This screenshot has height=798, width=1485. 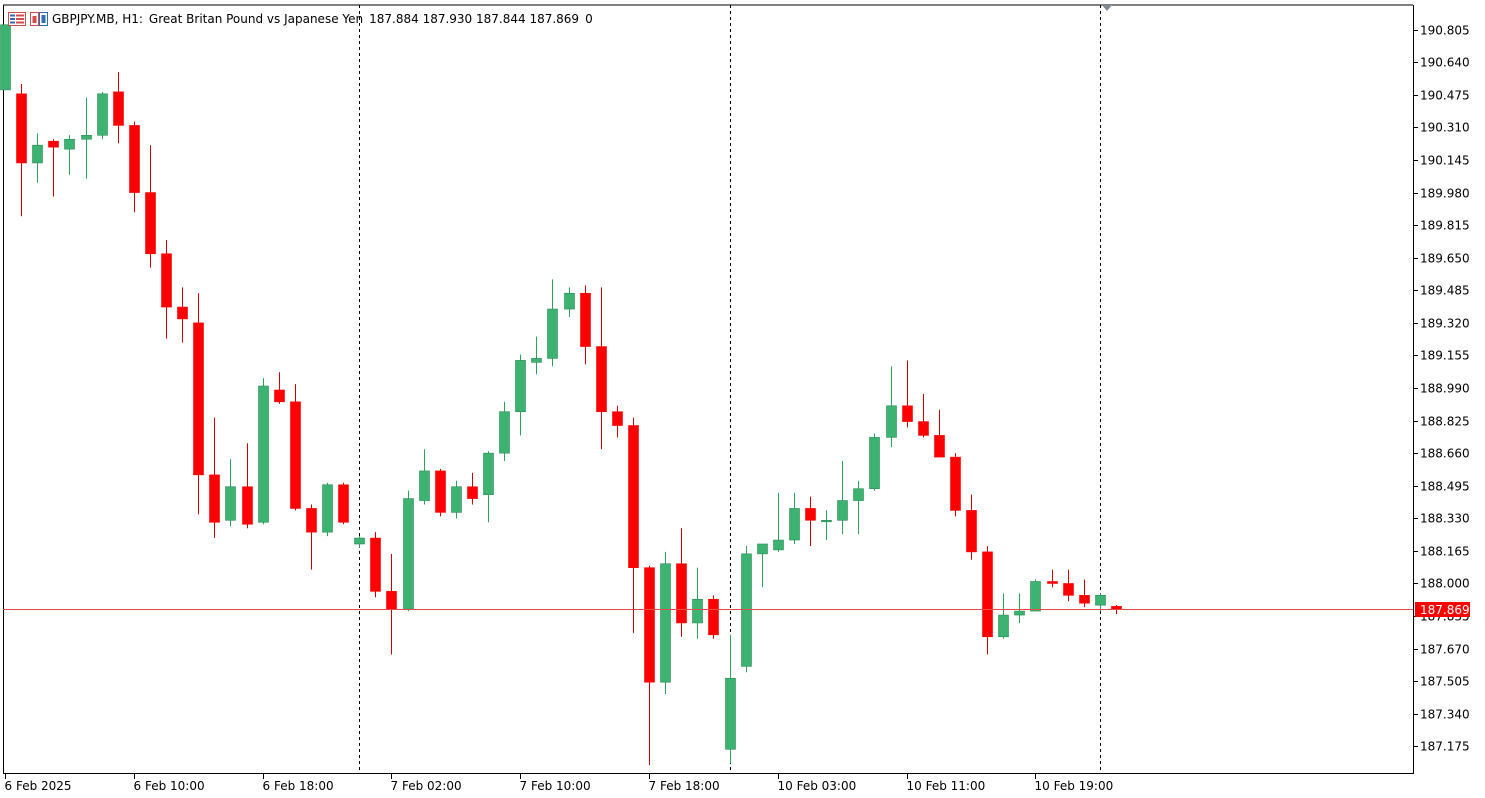 I want to click on price-tick-label: 188.330, so click(x=1445, y=519).